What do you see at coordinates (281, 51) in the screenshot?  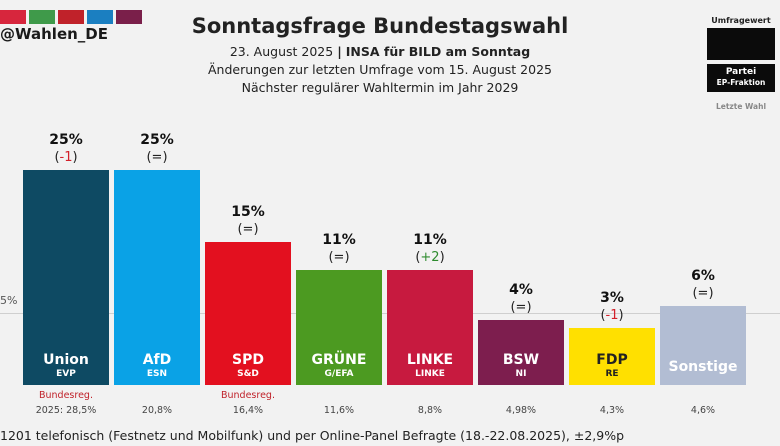 I see `poll-date: 23. August 2025` at bounding box center [281, 51].